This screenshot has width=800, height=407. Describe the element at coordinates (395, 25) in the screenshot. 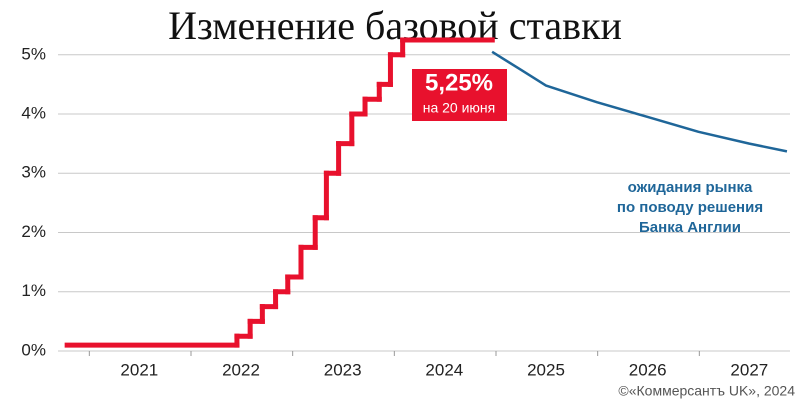

I see `chart-title: Изменение базовой ставки` at that location.